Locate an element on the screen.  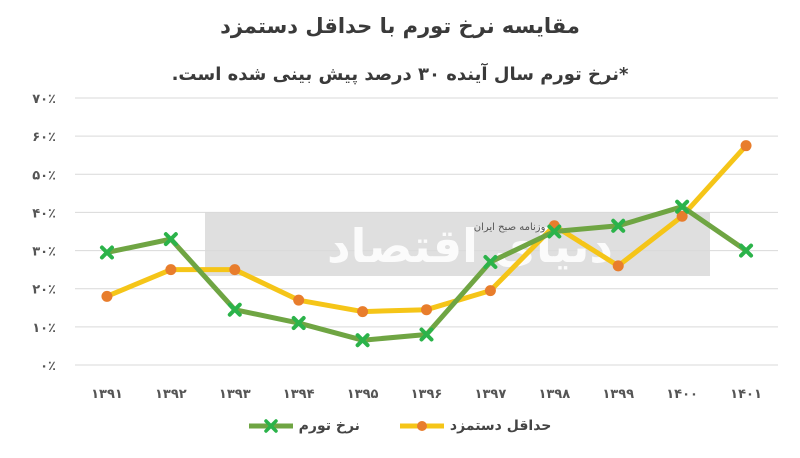
chart-title: مقایسه نرخ تورم با حداقل دستمزد is located at coordinates (400, 26).